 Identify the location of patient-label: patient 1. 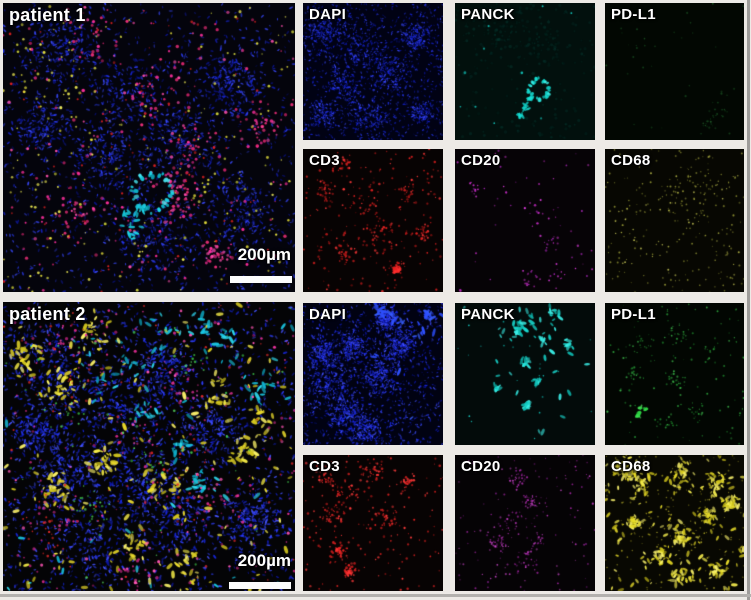
(47, 15).